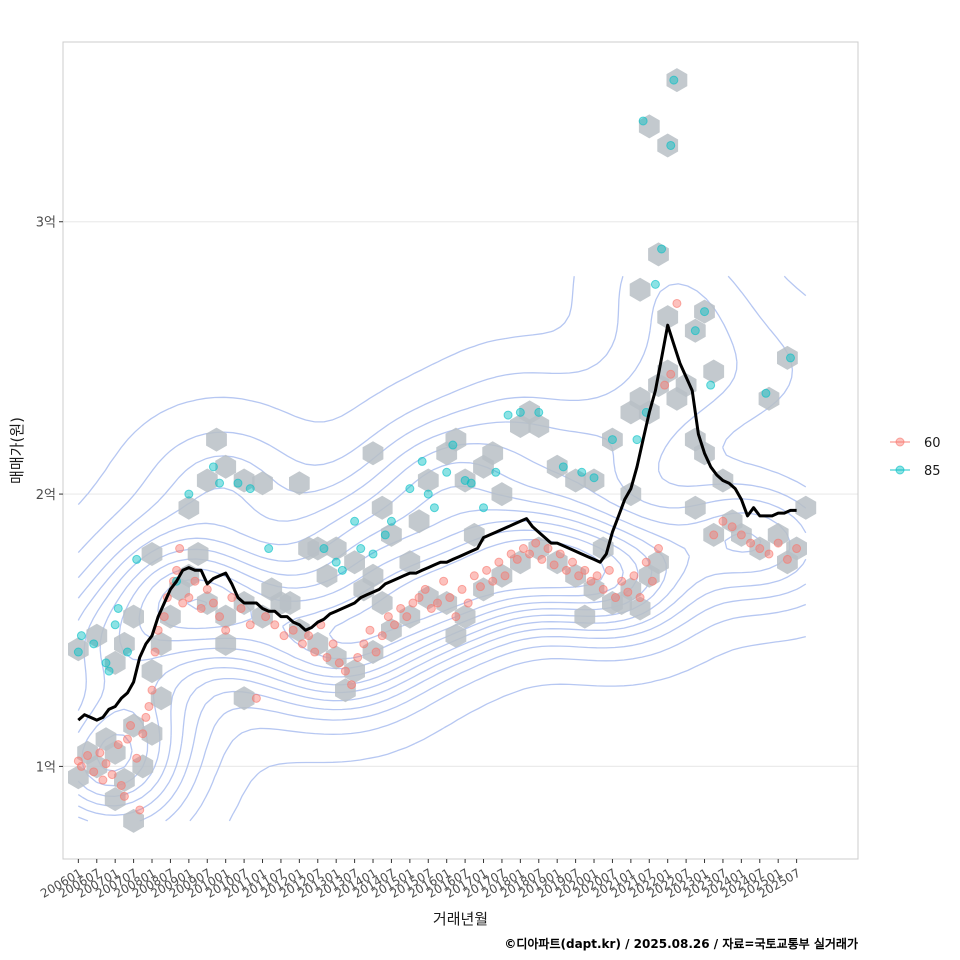 This screenshot has height=960, width=960. What do you see at coordinates (46, 495) in the screenshot?
I see `y-tick-label: 2억` at bounding box center [46, 495].